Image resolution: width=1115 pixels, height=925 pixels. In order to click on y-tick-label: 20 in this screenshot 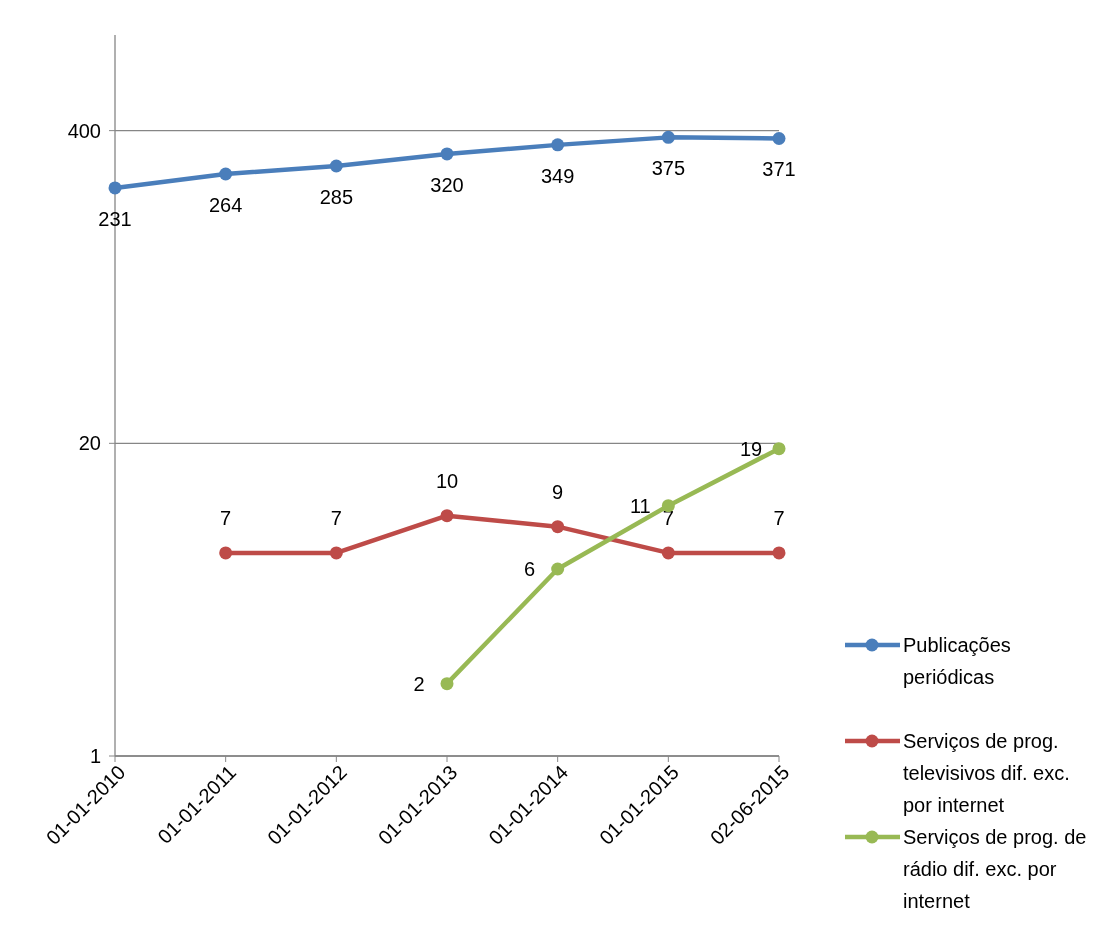, I will do `click(89, 443)`.